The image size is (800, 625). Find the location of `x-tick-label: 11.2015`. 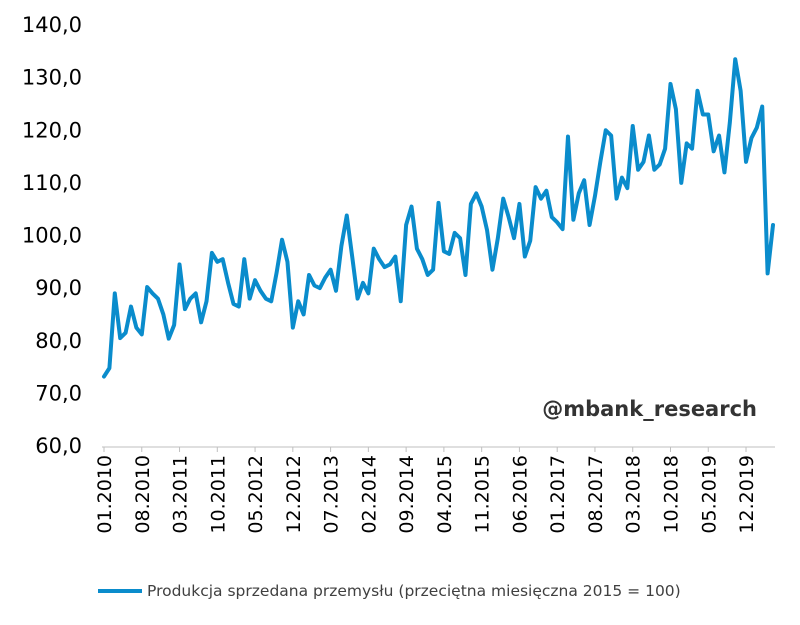

x-tick-label: 11.2015 is located at coordinates (483, 494).